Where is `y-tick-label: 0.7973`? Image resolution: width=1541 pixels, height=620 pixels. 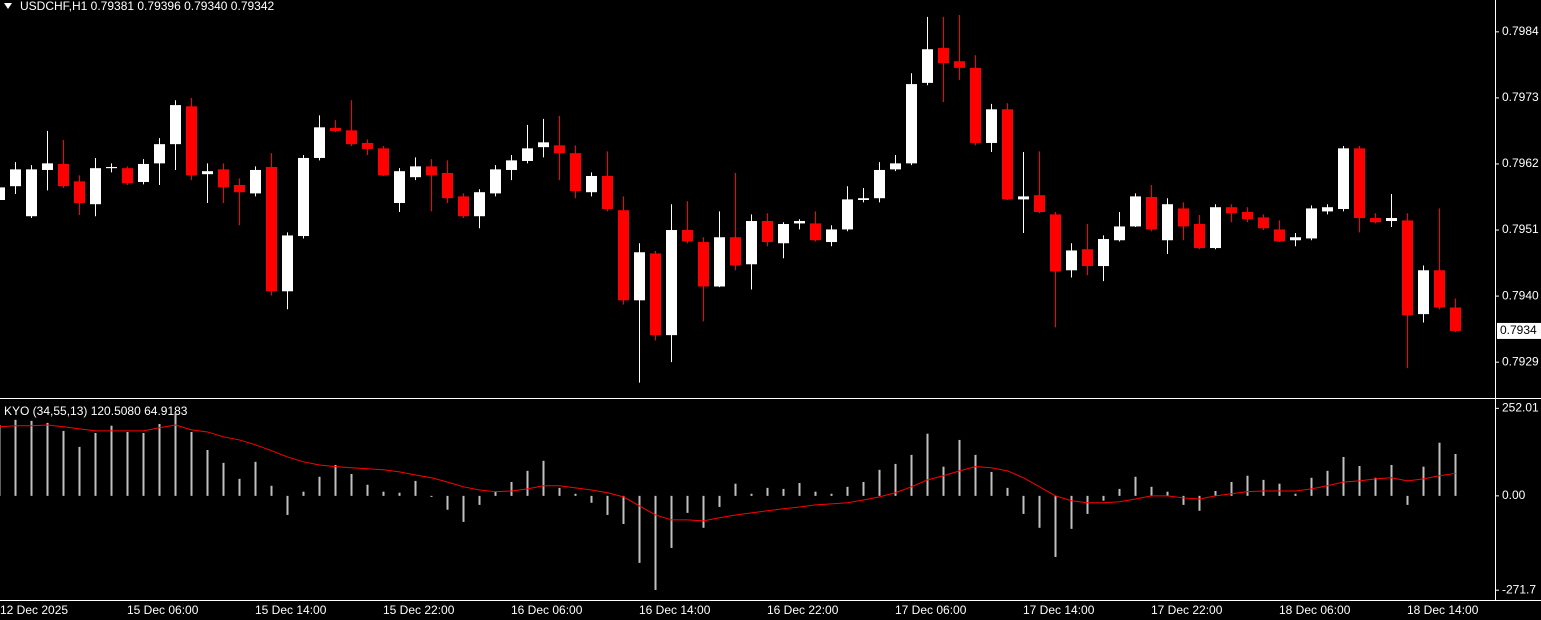
y-tick-label: 0.7973 is located at coordinates (1520, 97).